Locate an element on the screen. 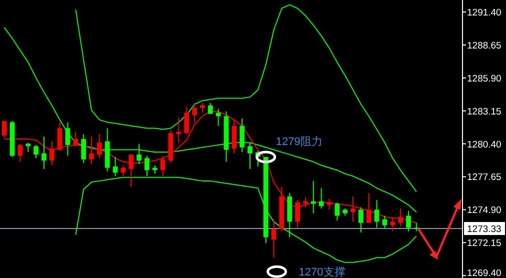 The width and height of the screenshot is (506, 278). annotation: 1279阻力 is located at coordinates (299, 141).